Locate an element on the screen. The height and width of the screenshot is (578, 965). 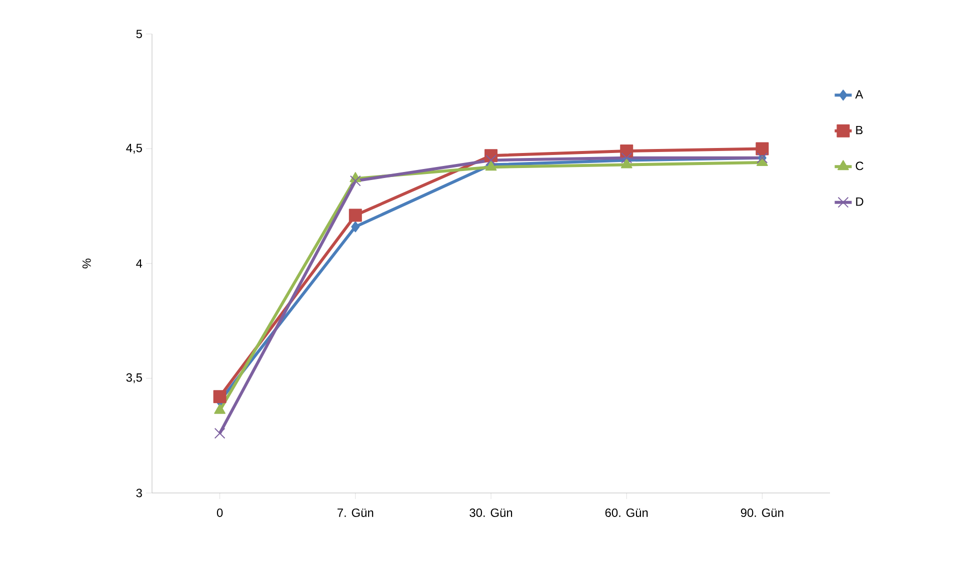
legend-label: C is located at coordinates (860, 166).